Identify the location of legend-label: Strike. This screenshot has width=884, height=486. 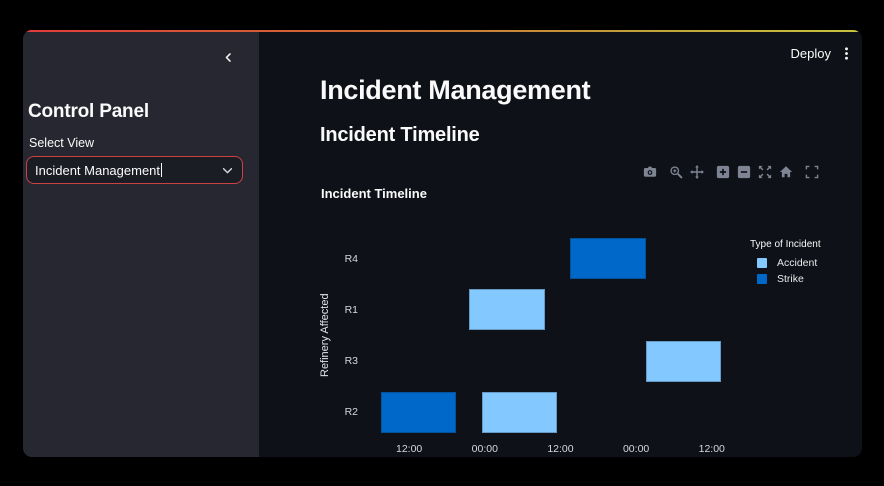
(790, 279).